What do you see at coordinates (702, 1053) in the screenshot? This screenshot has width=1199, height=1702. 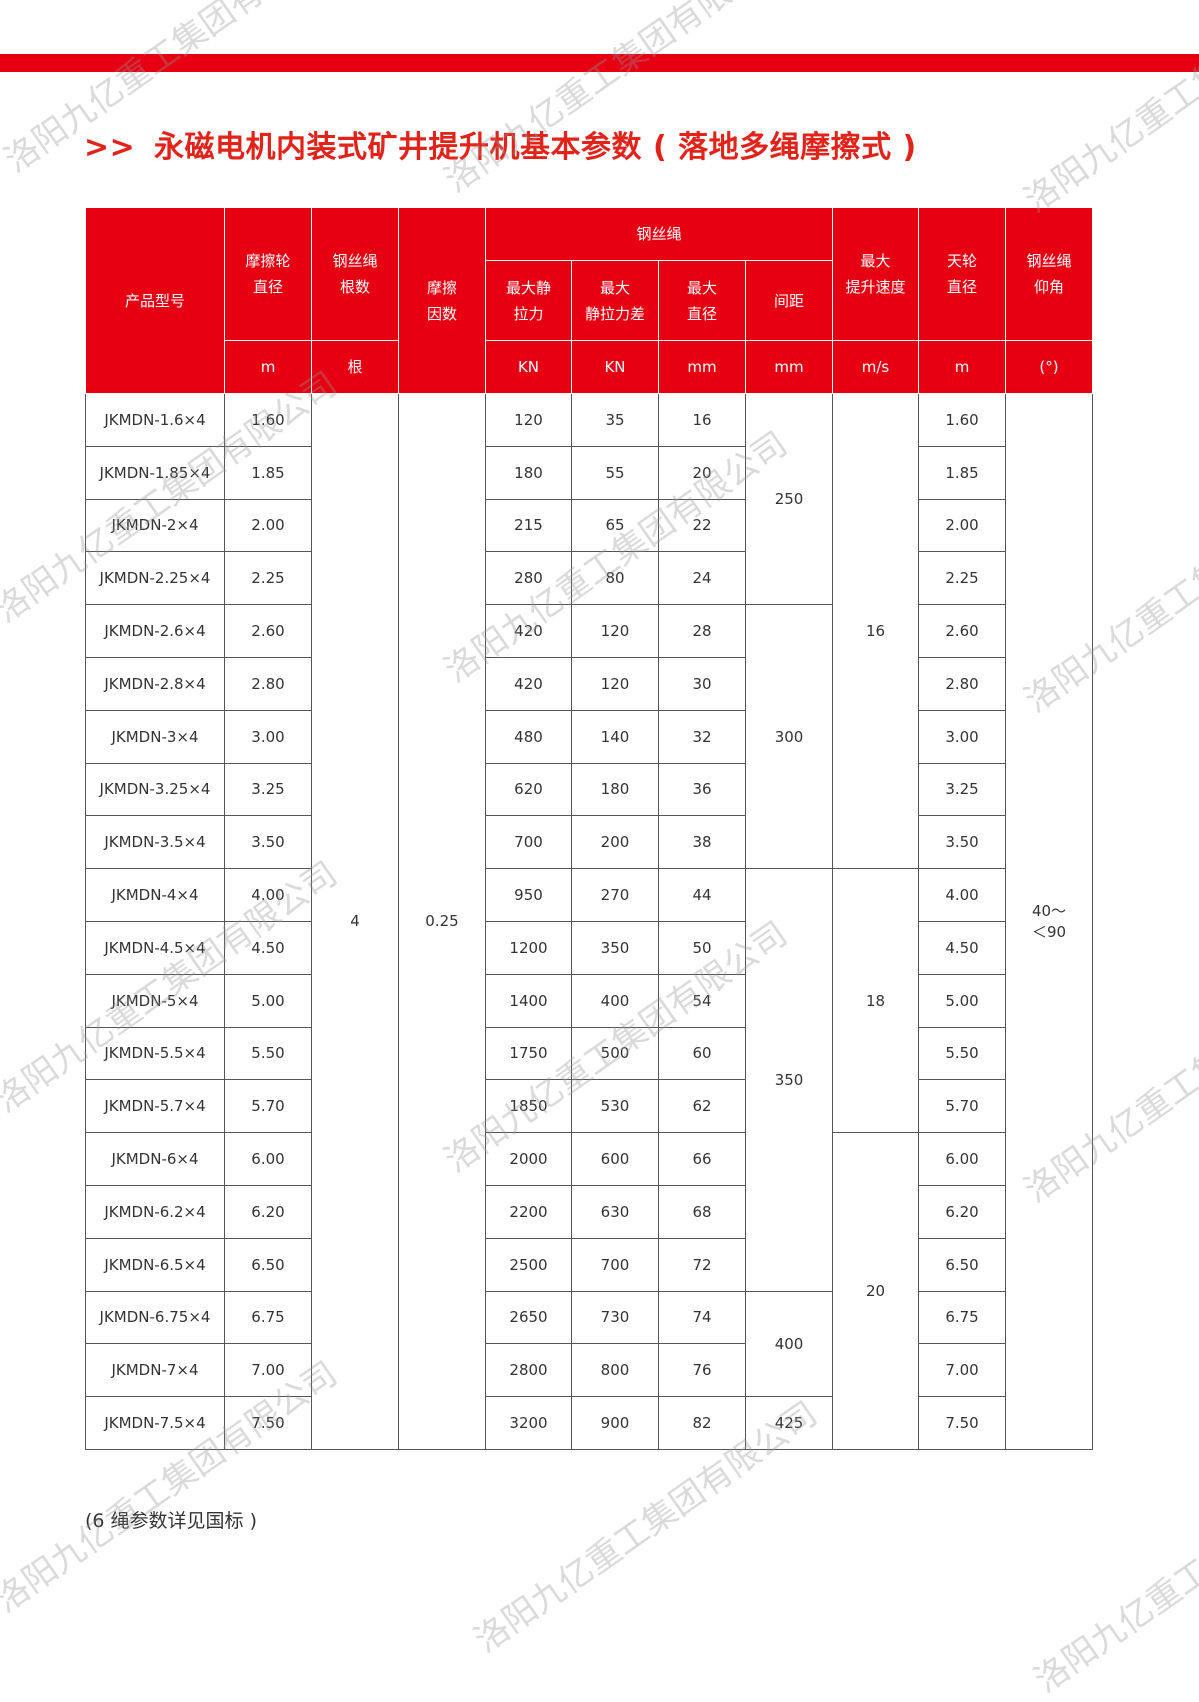 I see `cell-rope-dia: 60` at bounding box center [702, 1053].